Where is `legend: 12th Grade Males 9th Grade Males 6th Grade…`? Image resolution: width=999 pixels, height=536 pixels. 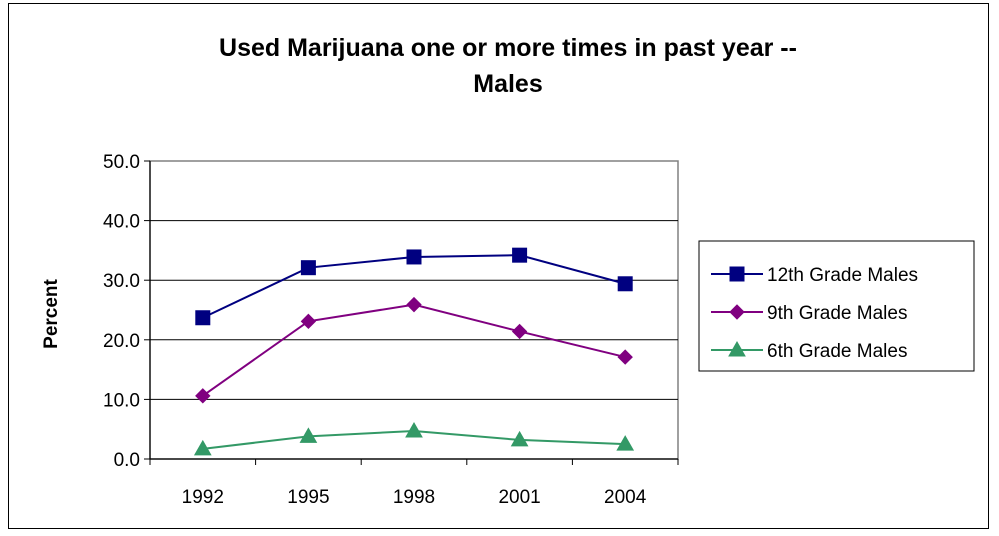 legend: 12th Grade Males 9th Grade Males 6th Grade… is located at coordinates (836, 306).